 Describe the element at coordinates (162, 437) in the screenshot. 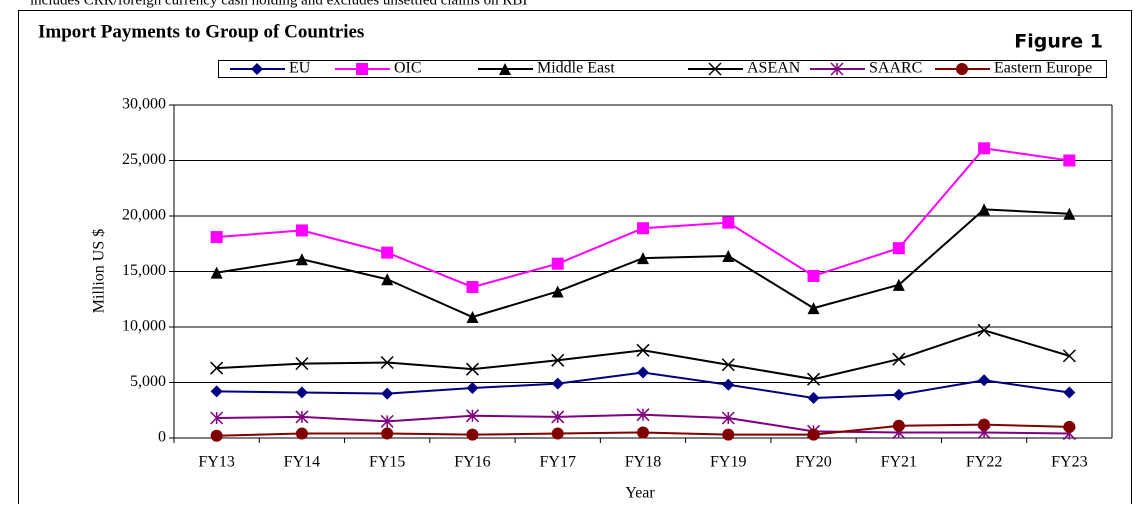

I see `y-tick-label: 0` at that location.